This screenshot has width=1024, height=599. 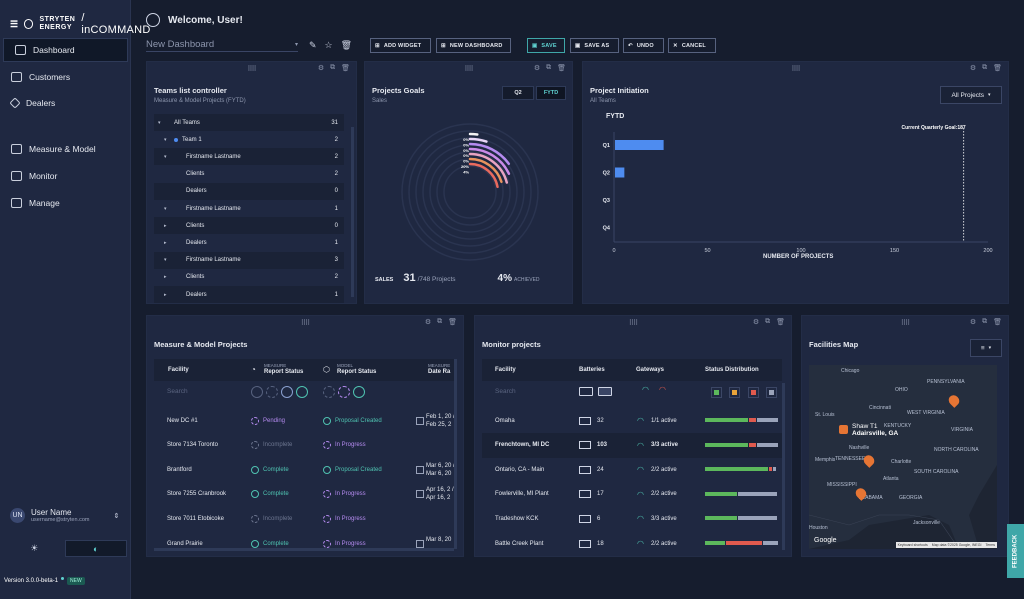 What do you see at coordinates (632, 518) in the screenshot?
I see `table-row: Tradeshow KCK 6 ◠ 3/3 active` at bounding box center [632, 518].